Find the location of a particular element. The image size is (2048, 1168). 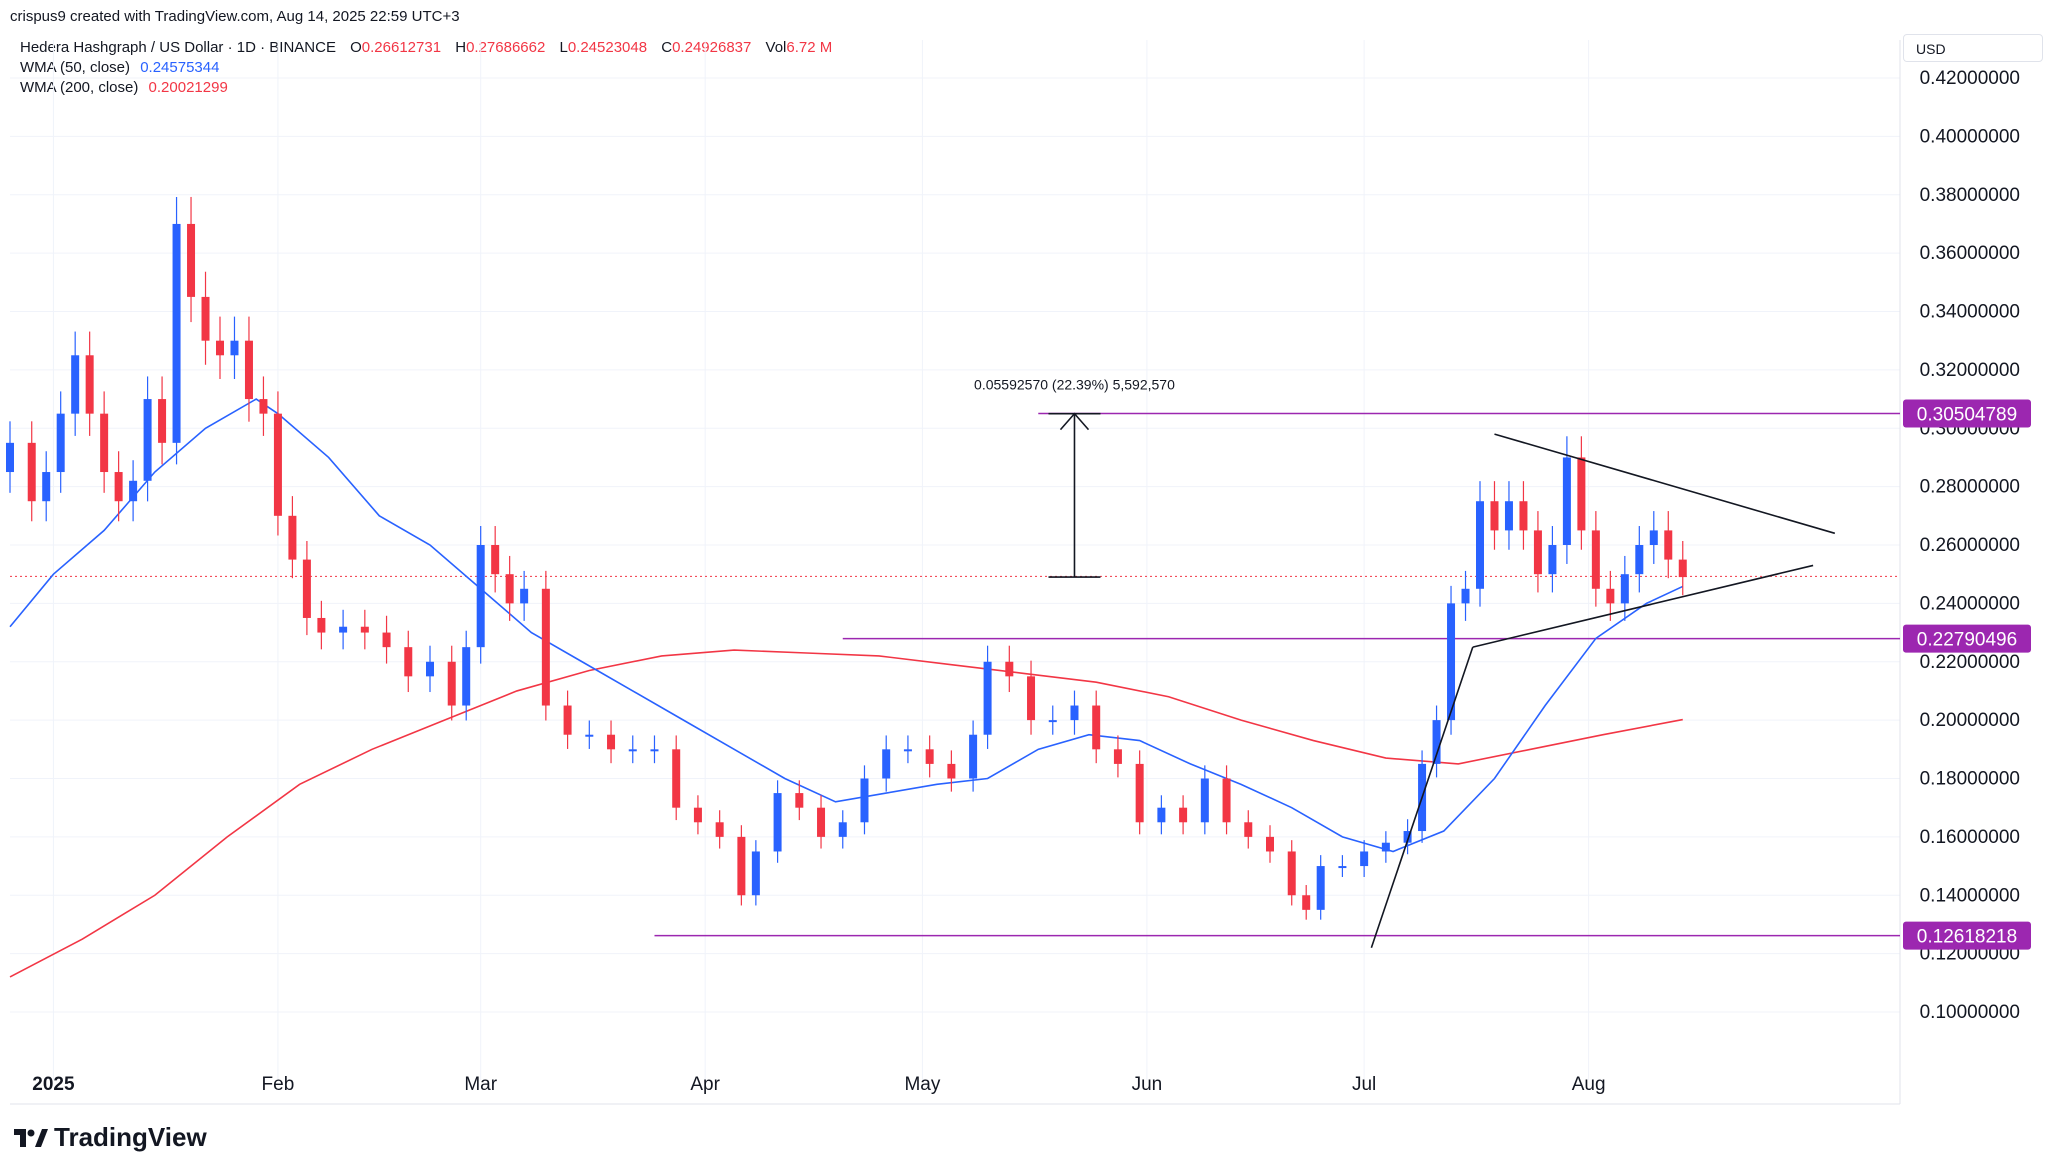

ohlc-high: 0.27686662 is located at coordinates (506, 47).